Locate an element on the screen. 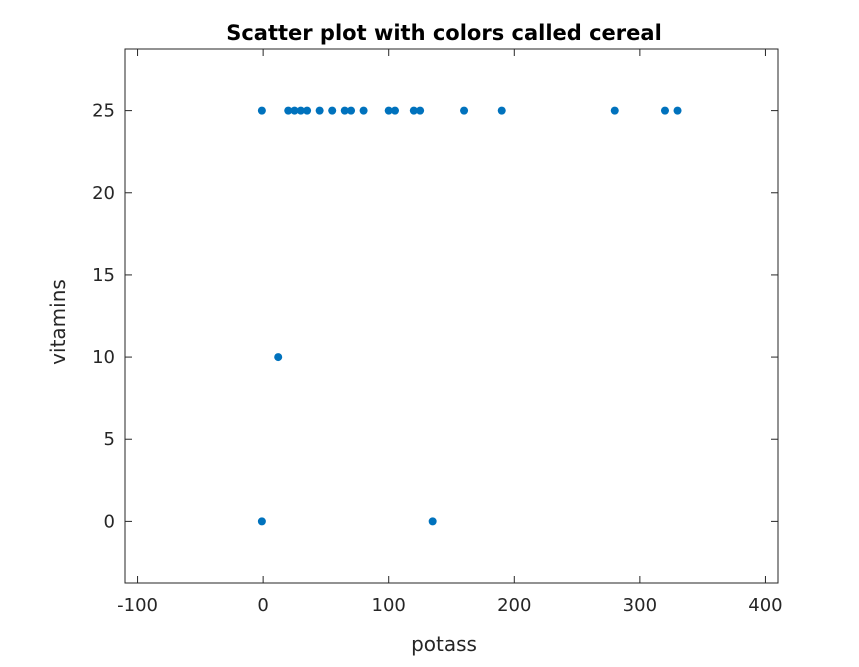 The image size is (859, 667). y-tick-label: 10 is located at coordinates (103, 357).